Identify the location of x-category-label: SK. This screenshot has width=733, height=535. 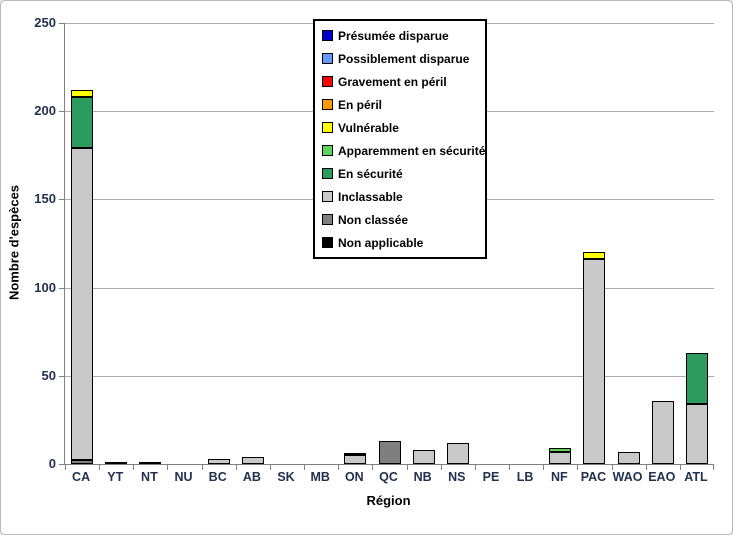
(286, 477).